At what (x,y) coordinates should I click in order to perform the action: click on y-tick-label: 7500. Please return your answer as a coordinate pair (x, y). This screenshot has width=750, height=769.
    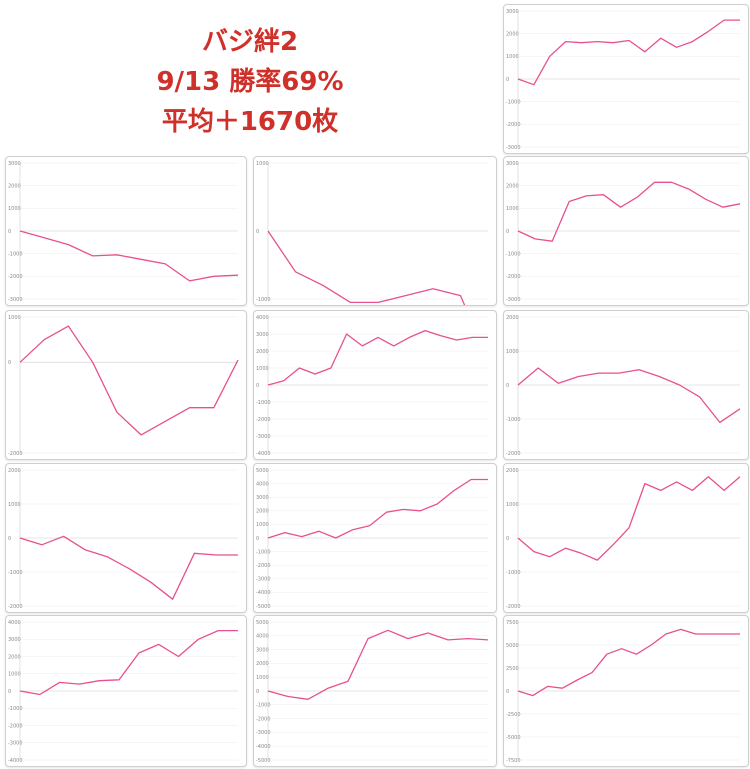
    Looking at the image, I should click on (512, 623).